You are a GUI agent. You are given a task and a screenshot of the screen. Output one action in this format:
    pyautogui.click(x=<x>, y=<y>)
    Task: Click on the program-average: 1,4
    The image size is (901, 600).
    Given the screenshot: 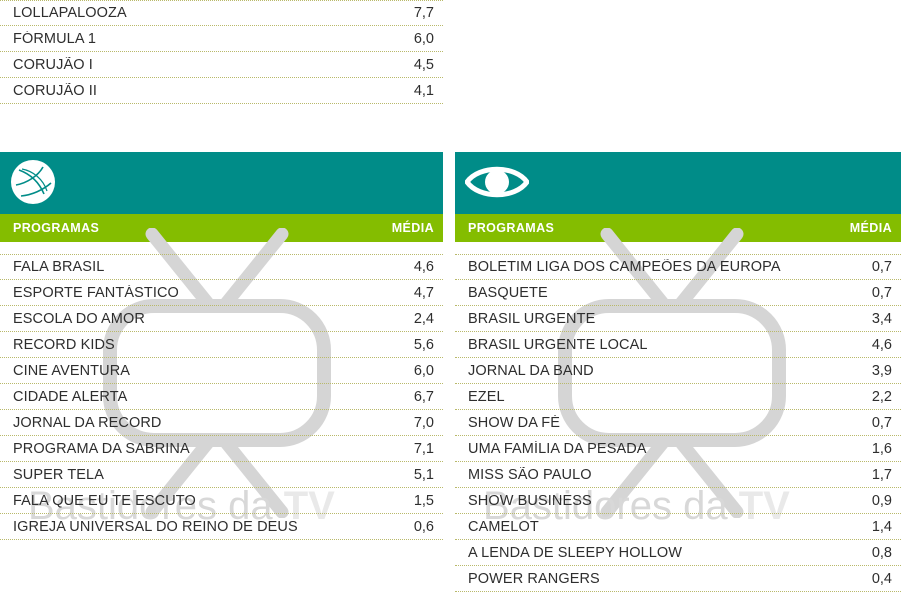 What is the action you would take?
    pyautogui.click(x=881, y=526)
    